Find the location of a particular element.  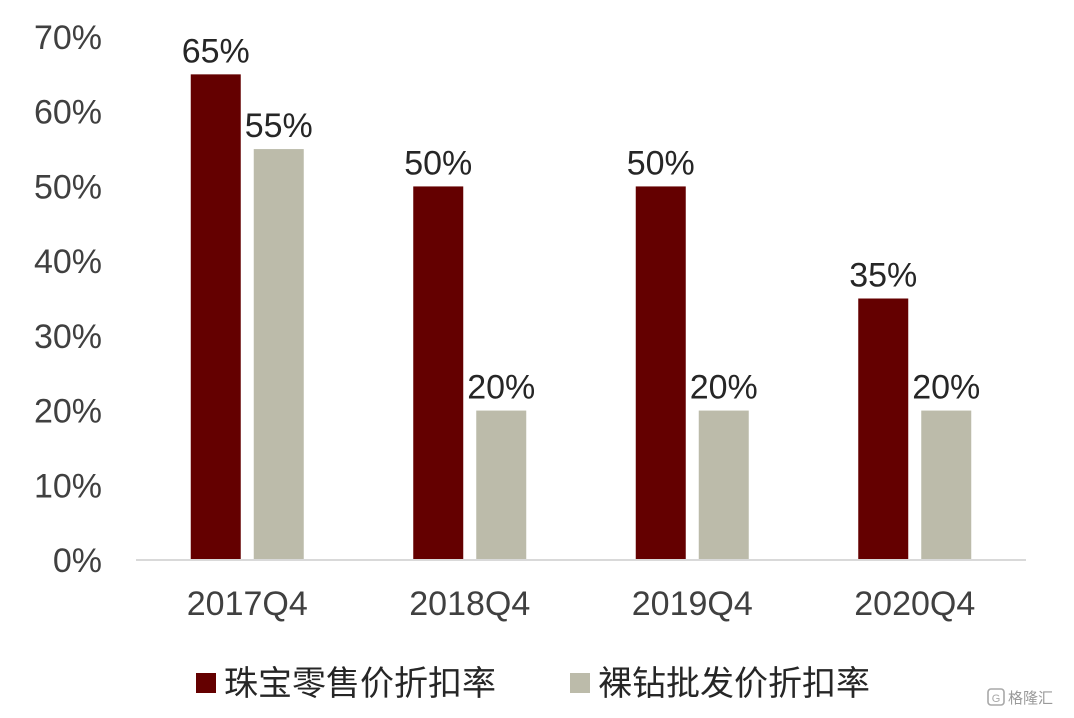

y-tick-label: 10% is located at coordinates (68, 486).